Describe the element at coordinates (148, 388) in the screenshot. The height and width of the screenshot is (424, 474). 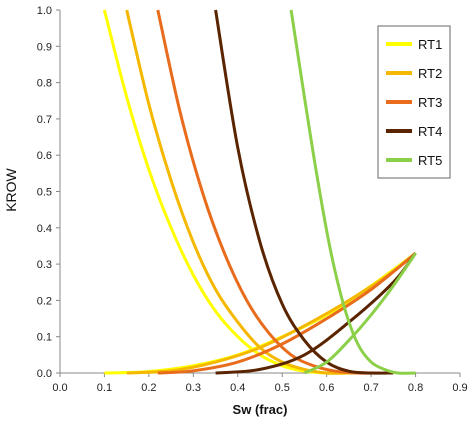
I see `x-tick-label: 0.2` at that location.